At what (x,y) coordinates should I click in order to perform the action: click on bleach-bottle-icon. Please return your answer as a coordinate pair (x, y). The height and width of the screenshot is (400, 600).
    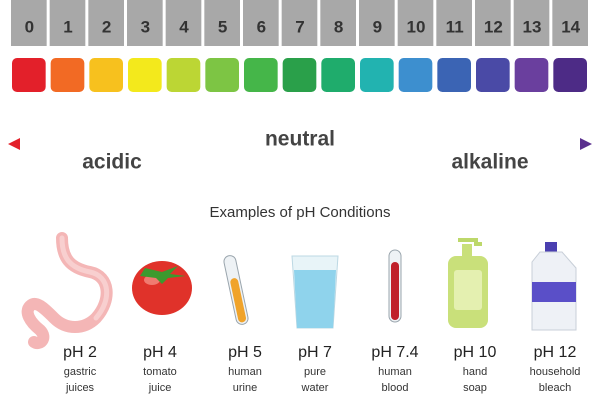
    Looking at the image, I should click on (554, 286).